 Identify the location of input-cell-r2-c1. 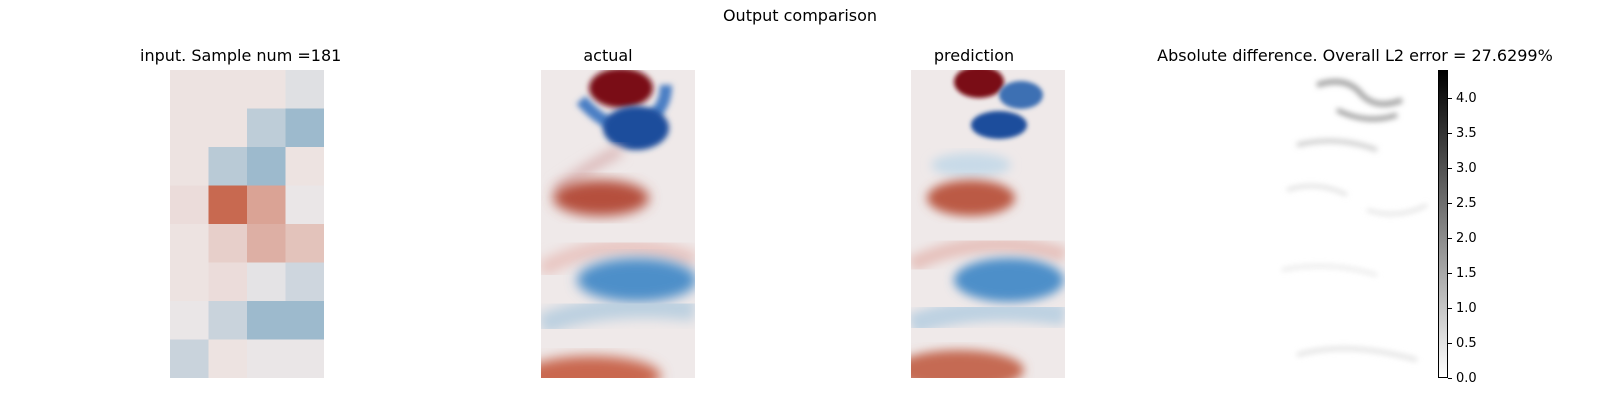
(228, 166).